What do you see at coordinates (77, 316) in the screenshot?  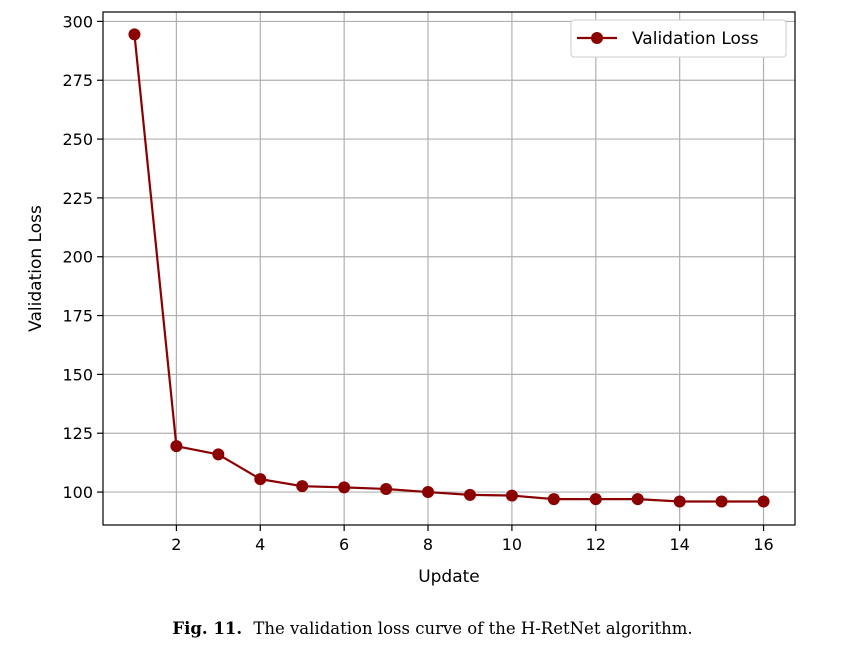 I see `y-tick-label: 175` at bounding box center [77, 316].